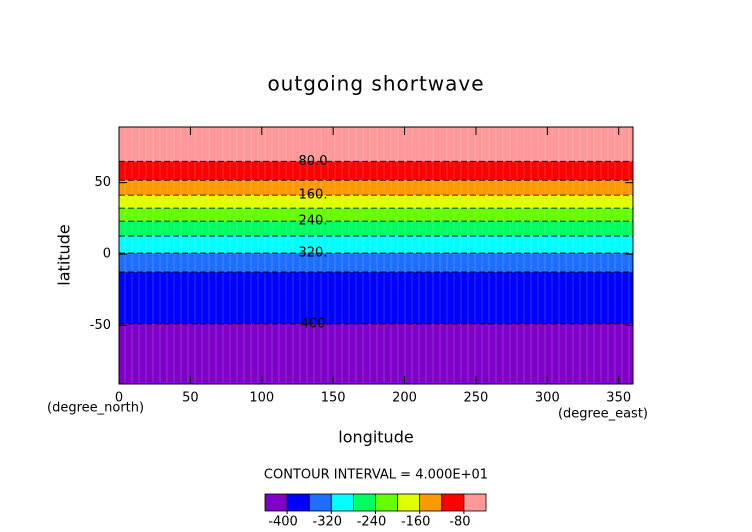 This screenshot has width=752, height=532. Describe the element at coordinates (64, 254) in the screenshot. I see `y-axis-label: latitude` at that location.